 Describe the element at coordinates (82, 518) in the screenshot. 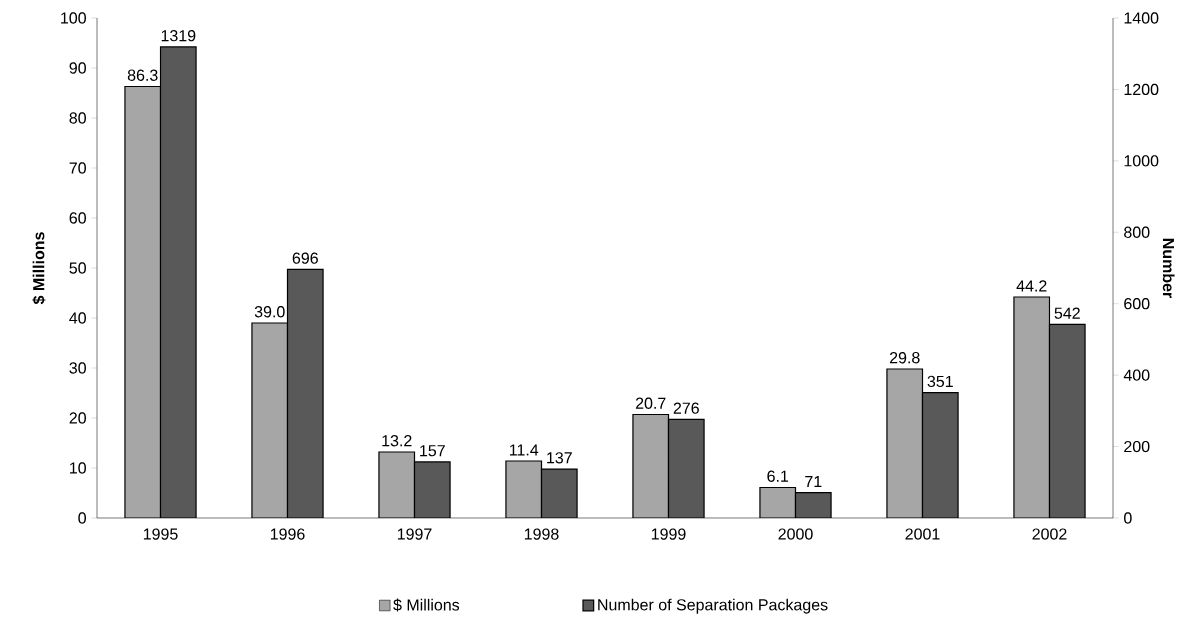

I see `y-tick-label: 0` at that location.